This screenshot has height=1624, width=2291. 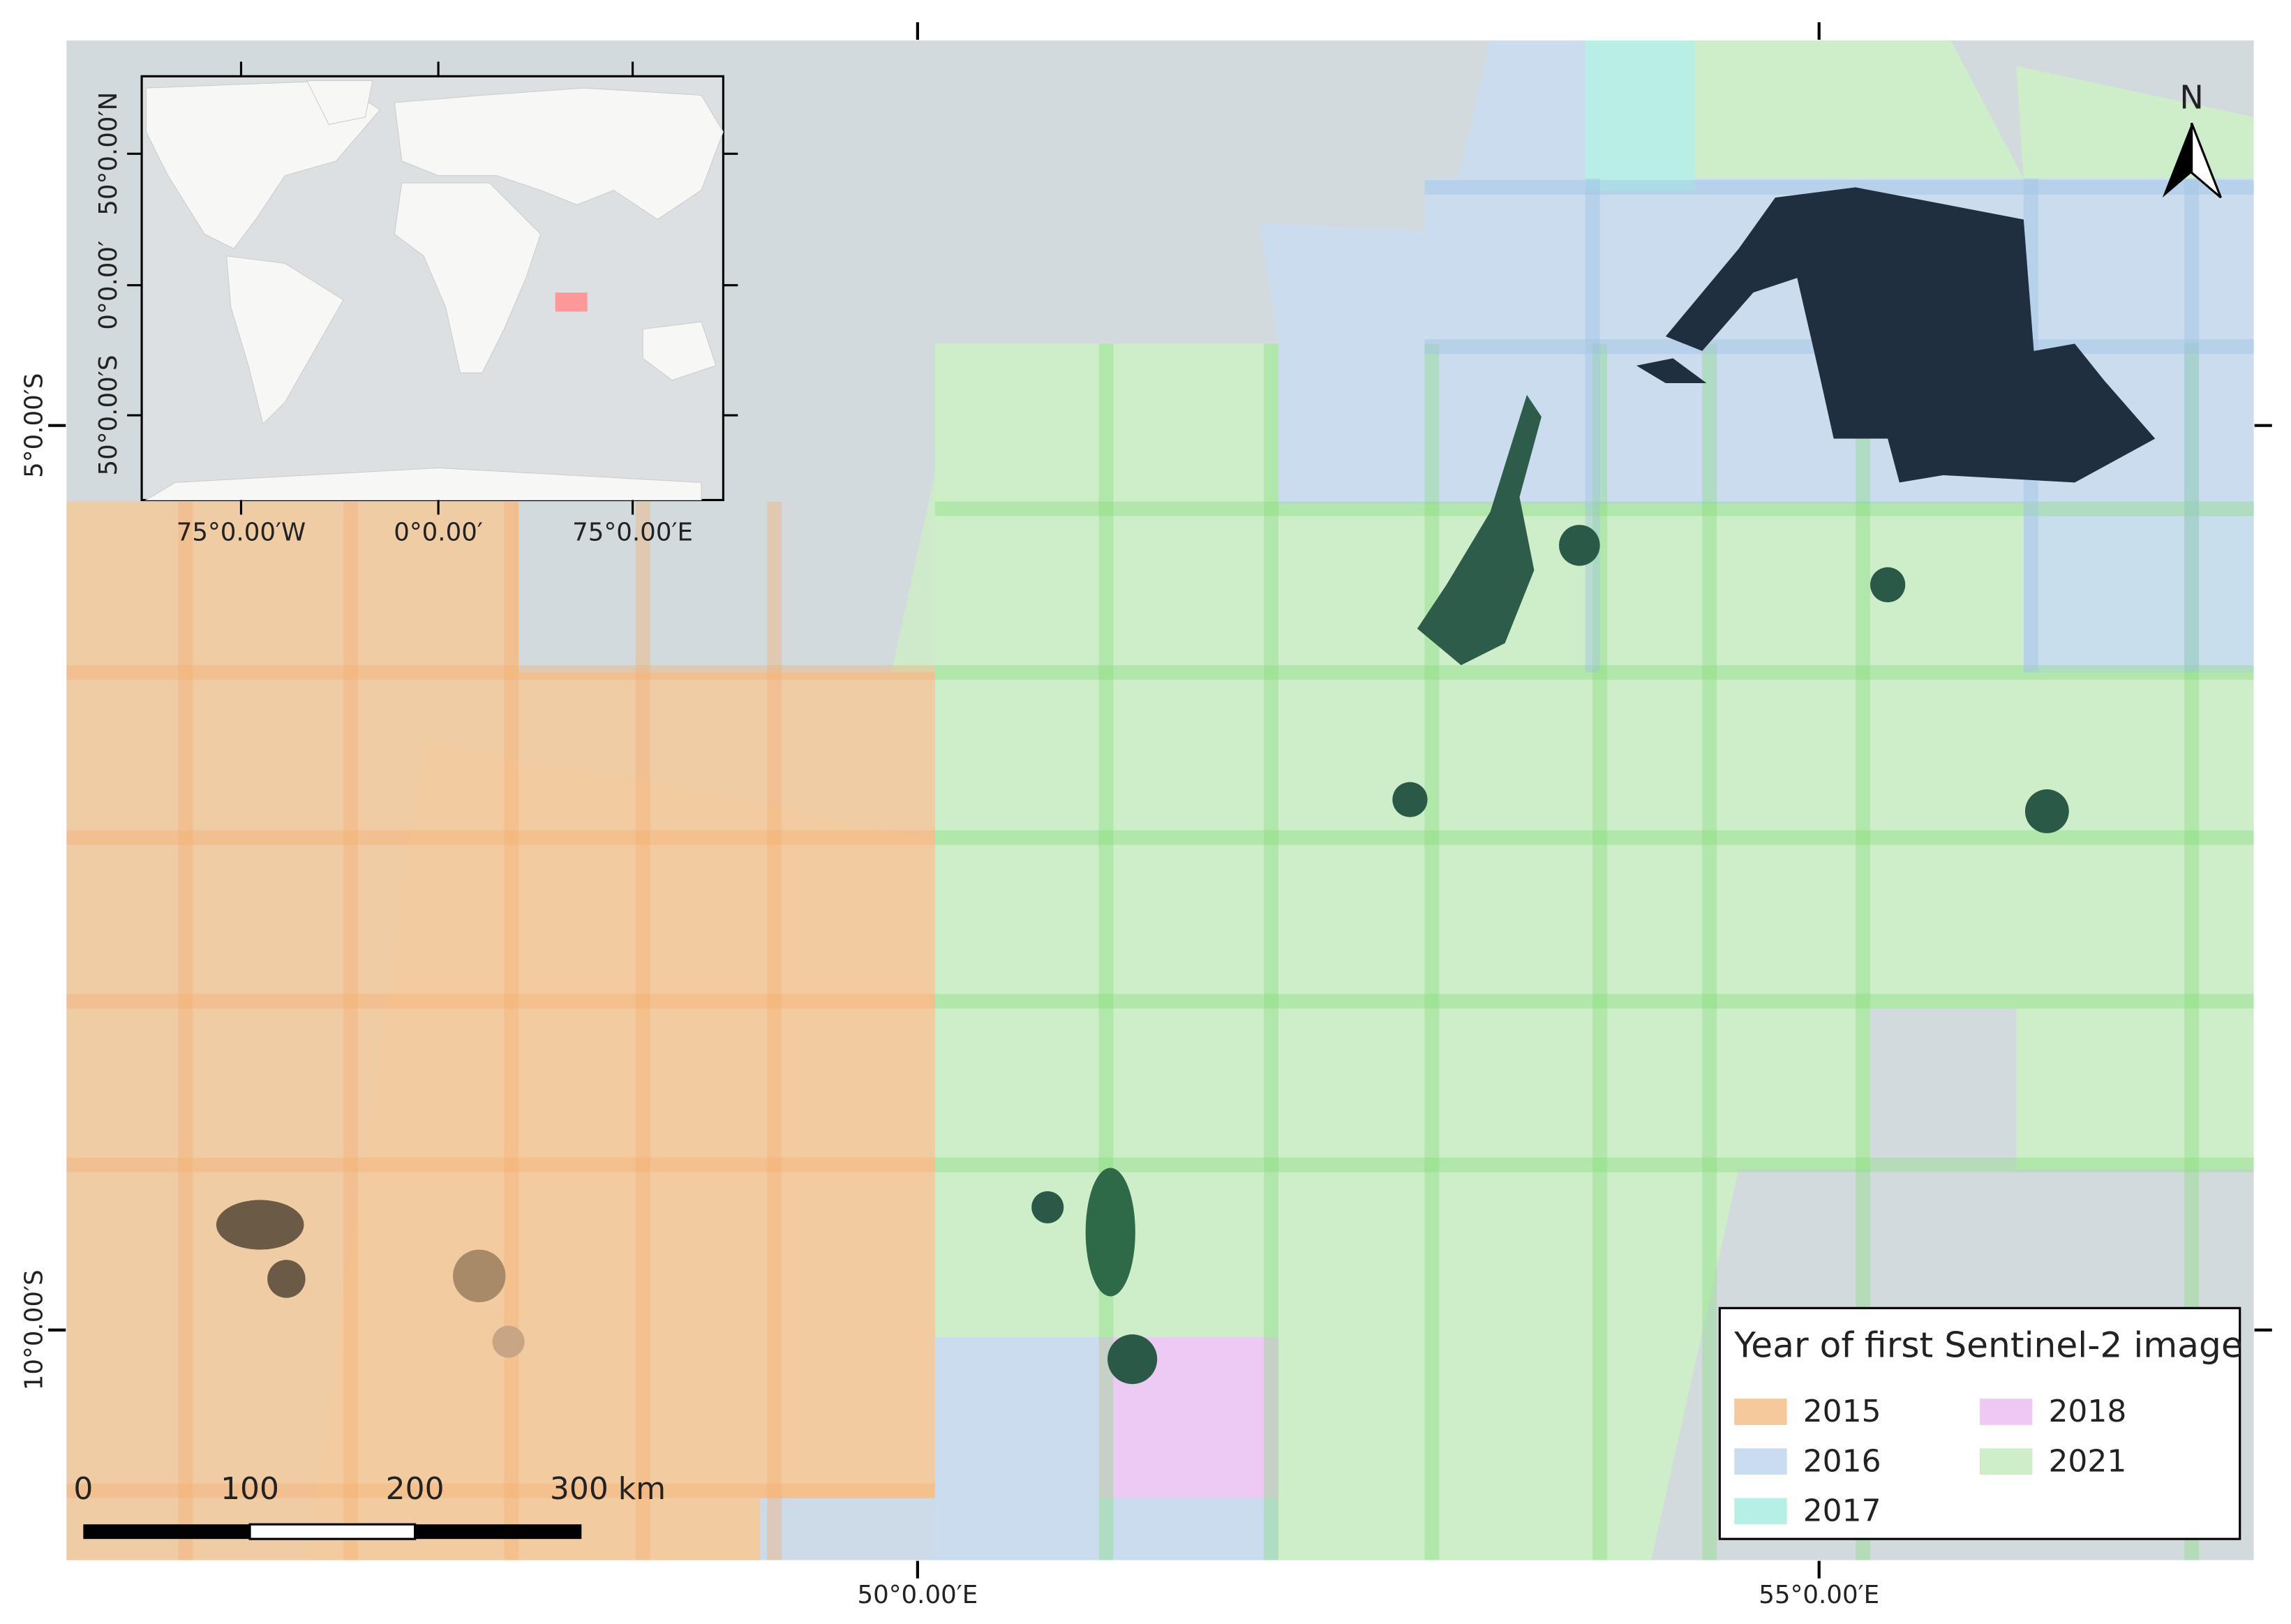 What do you see at coordinates (34, 425) in the screenshot?
I see `axis-label: 5°0.00′S` at bounding box center [34, 425].